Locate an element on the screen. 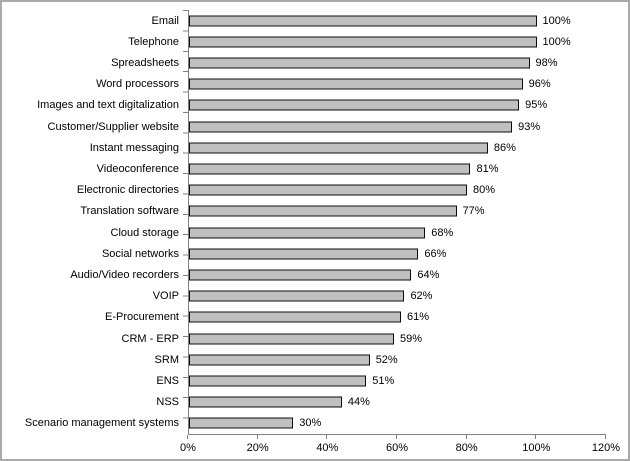 The image size is (630, 461). category-label: Scenario management systems is located at coordinates (101, 423).